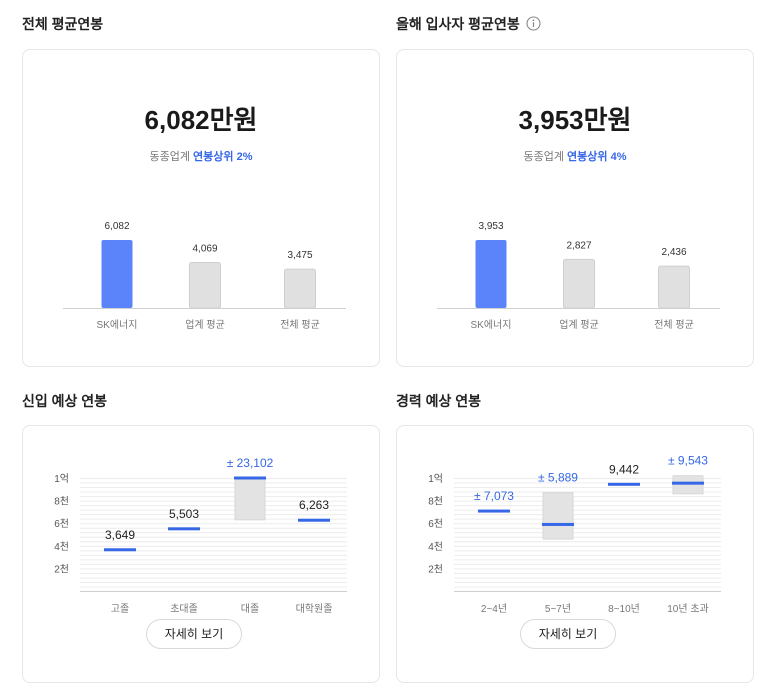  I want to click on marker-value-label: 6,263, so click(314, 505).